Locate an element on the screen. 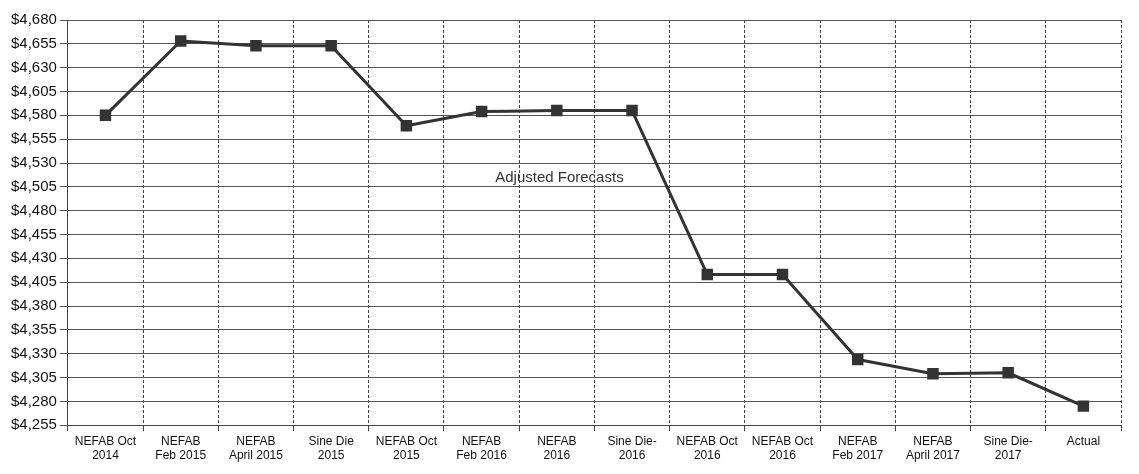 The width and height of the screenshot is (1139, 474). y-tick-label: $4,430 is located at coordinates (33, 257).